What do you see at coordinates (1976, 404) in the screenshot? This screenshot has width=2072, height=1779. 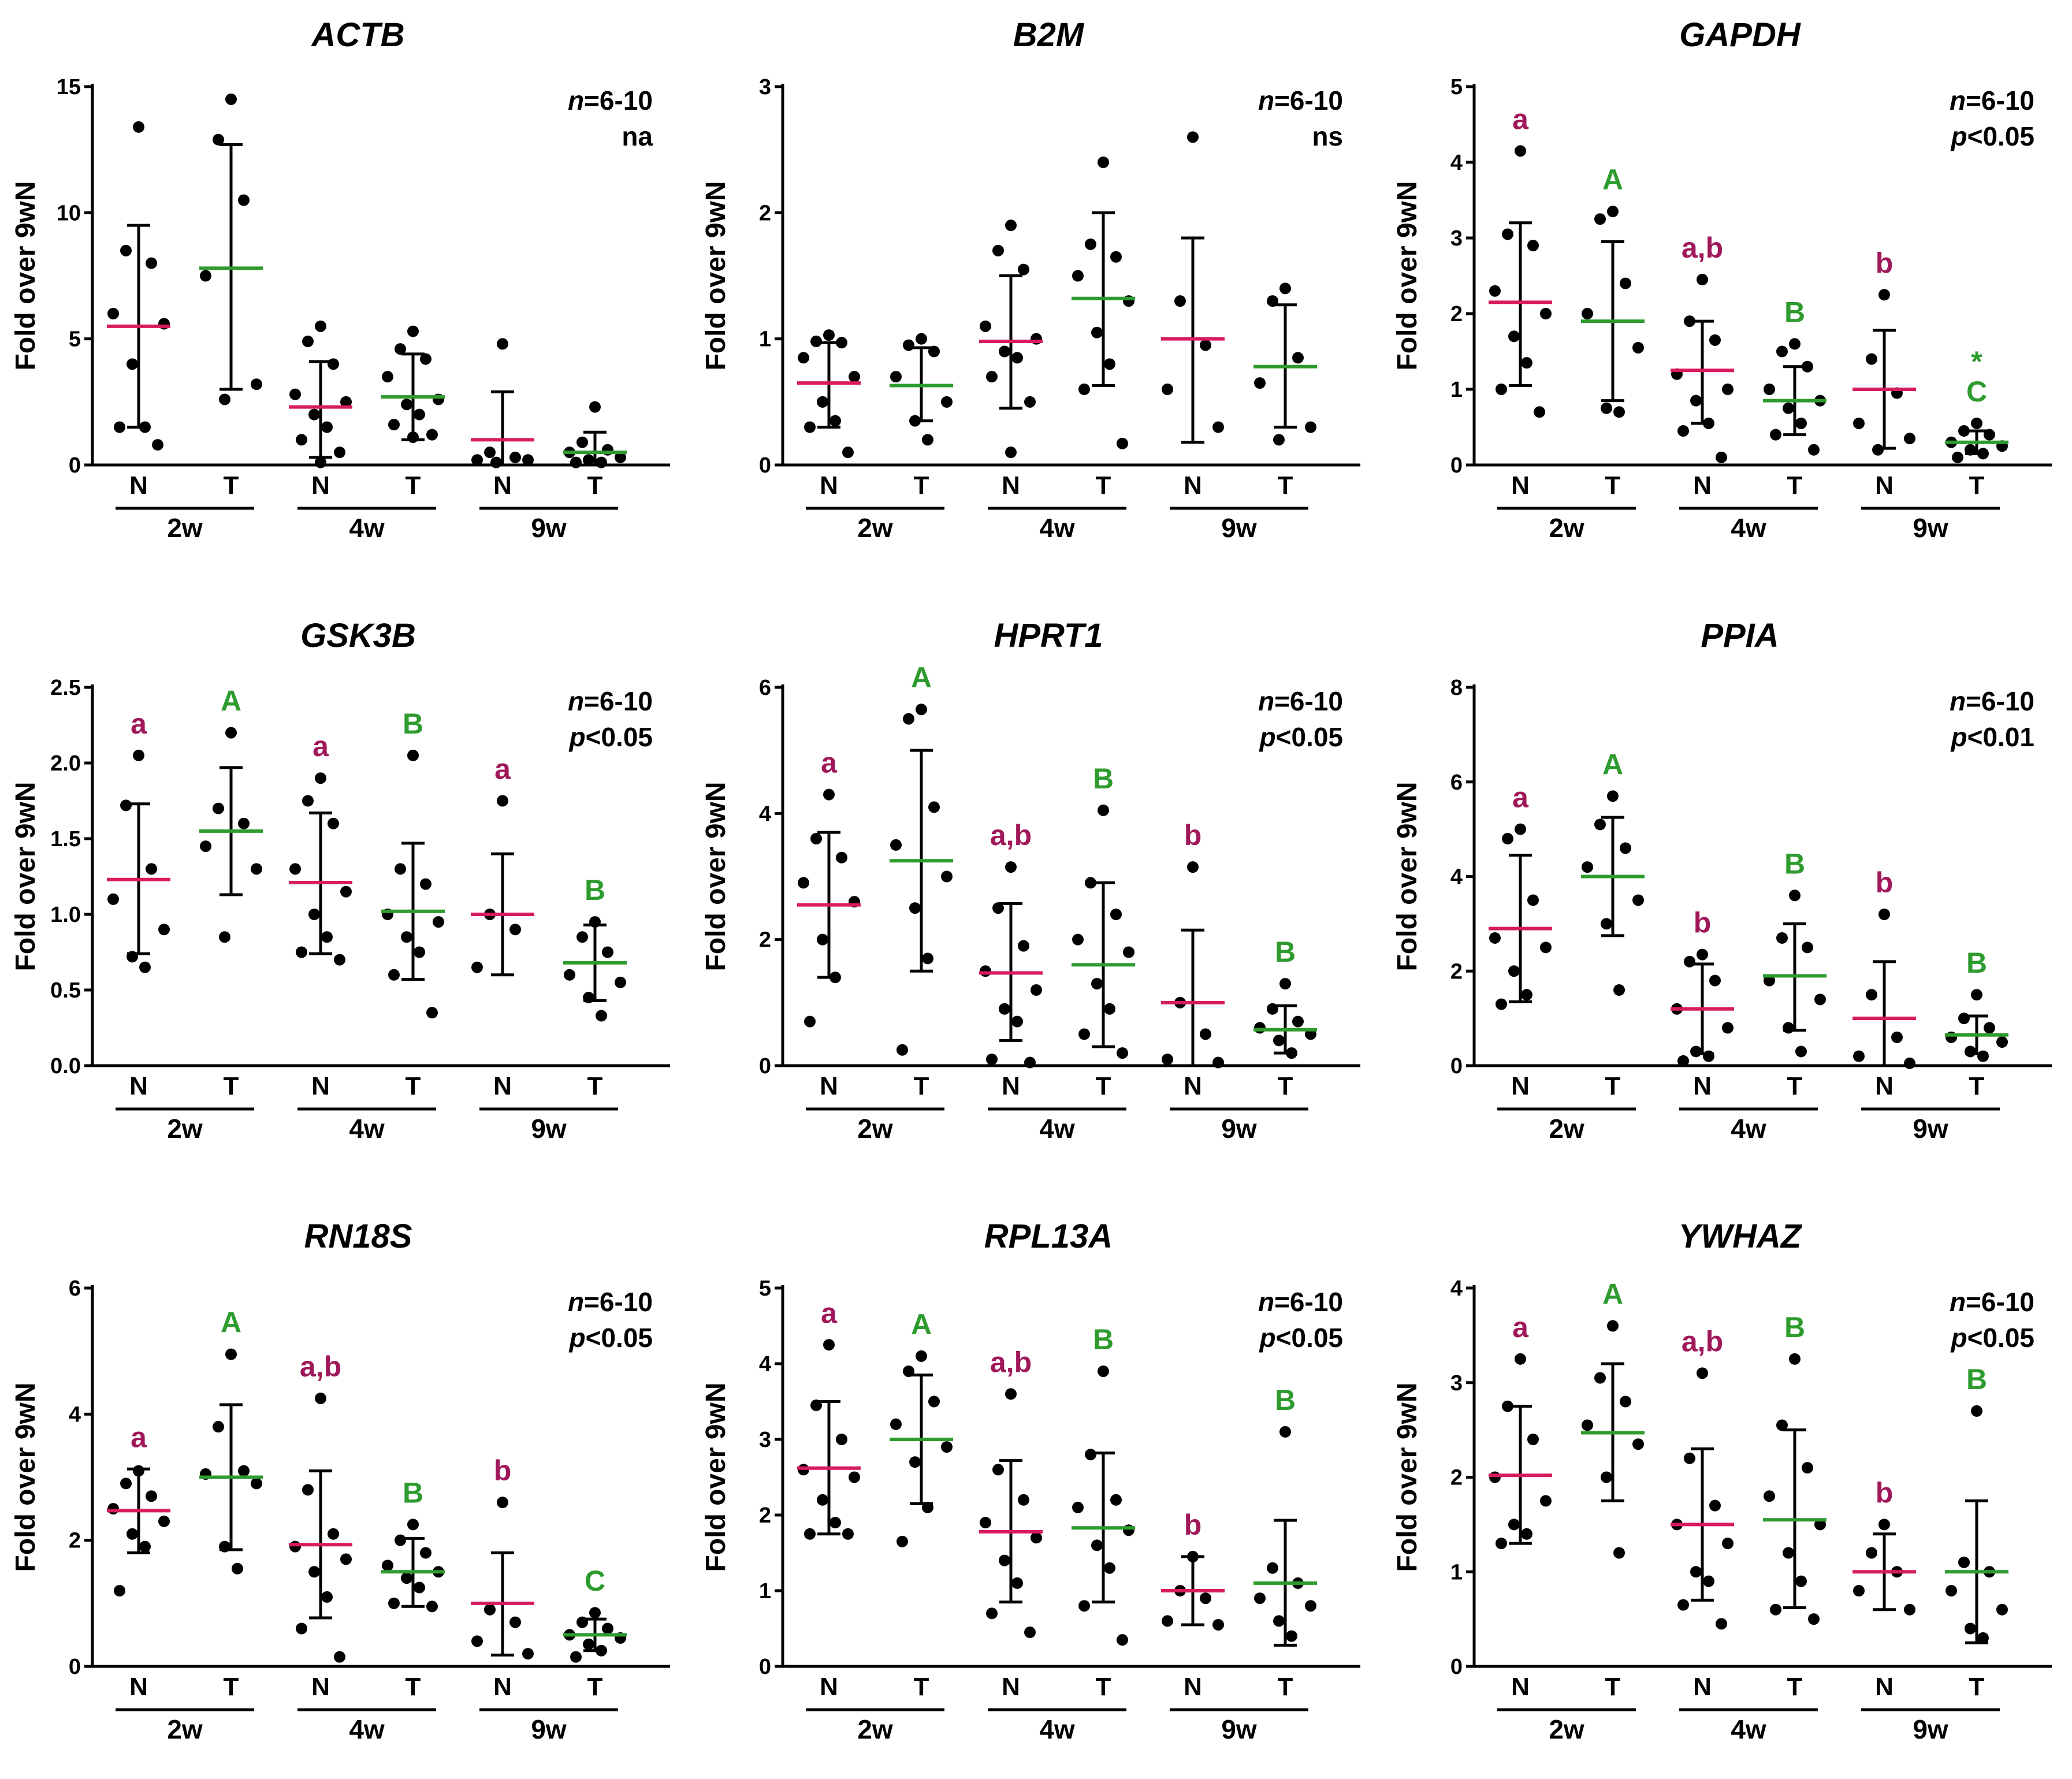 I see `group-9w-T: * C` at bounding box center [1976, 404].